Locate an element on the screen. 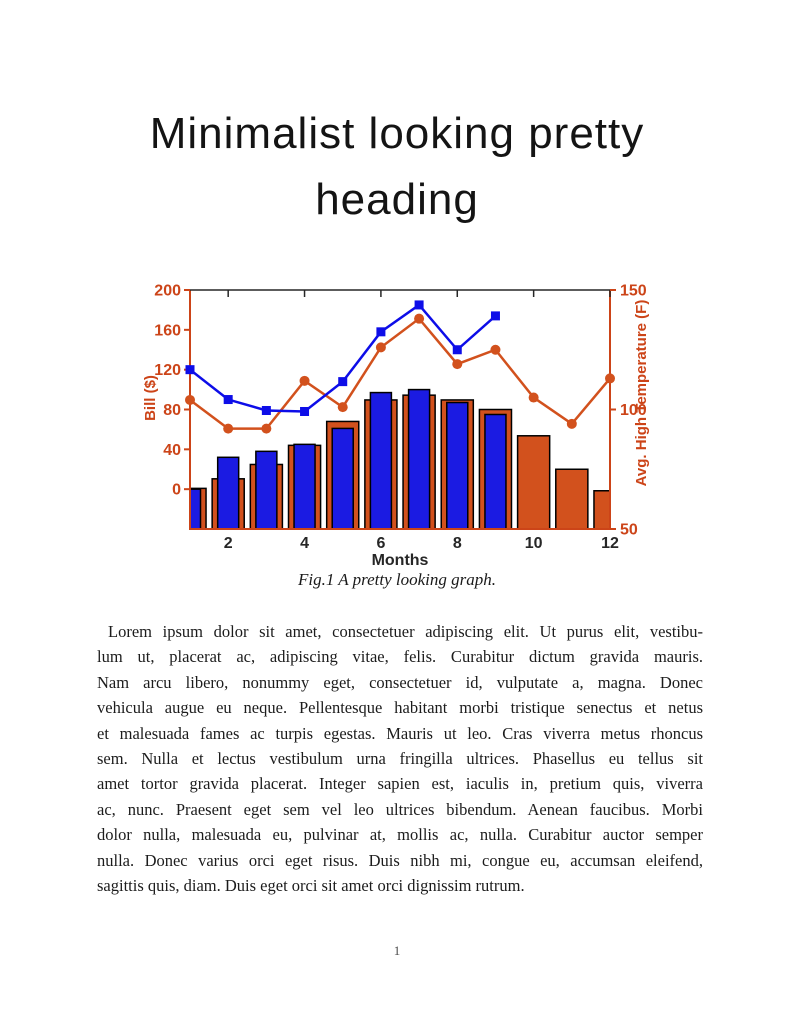 This screenshot has width=794, height=1028. left-axis-tick-label: 40 is located at coordinates (172, 450).